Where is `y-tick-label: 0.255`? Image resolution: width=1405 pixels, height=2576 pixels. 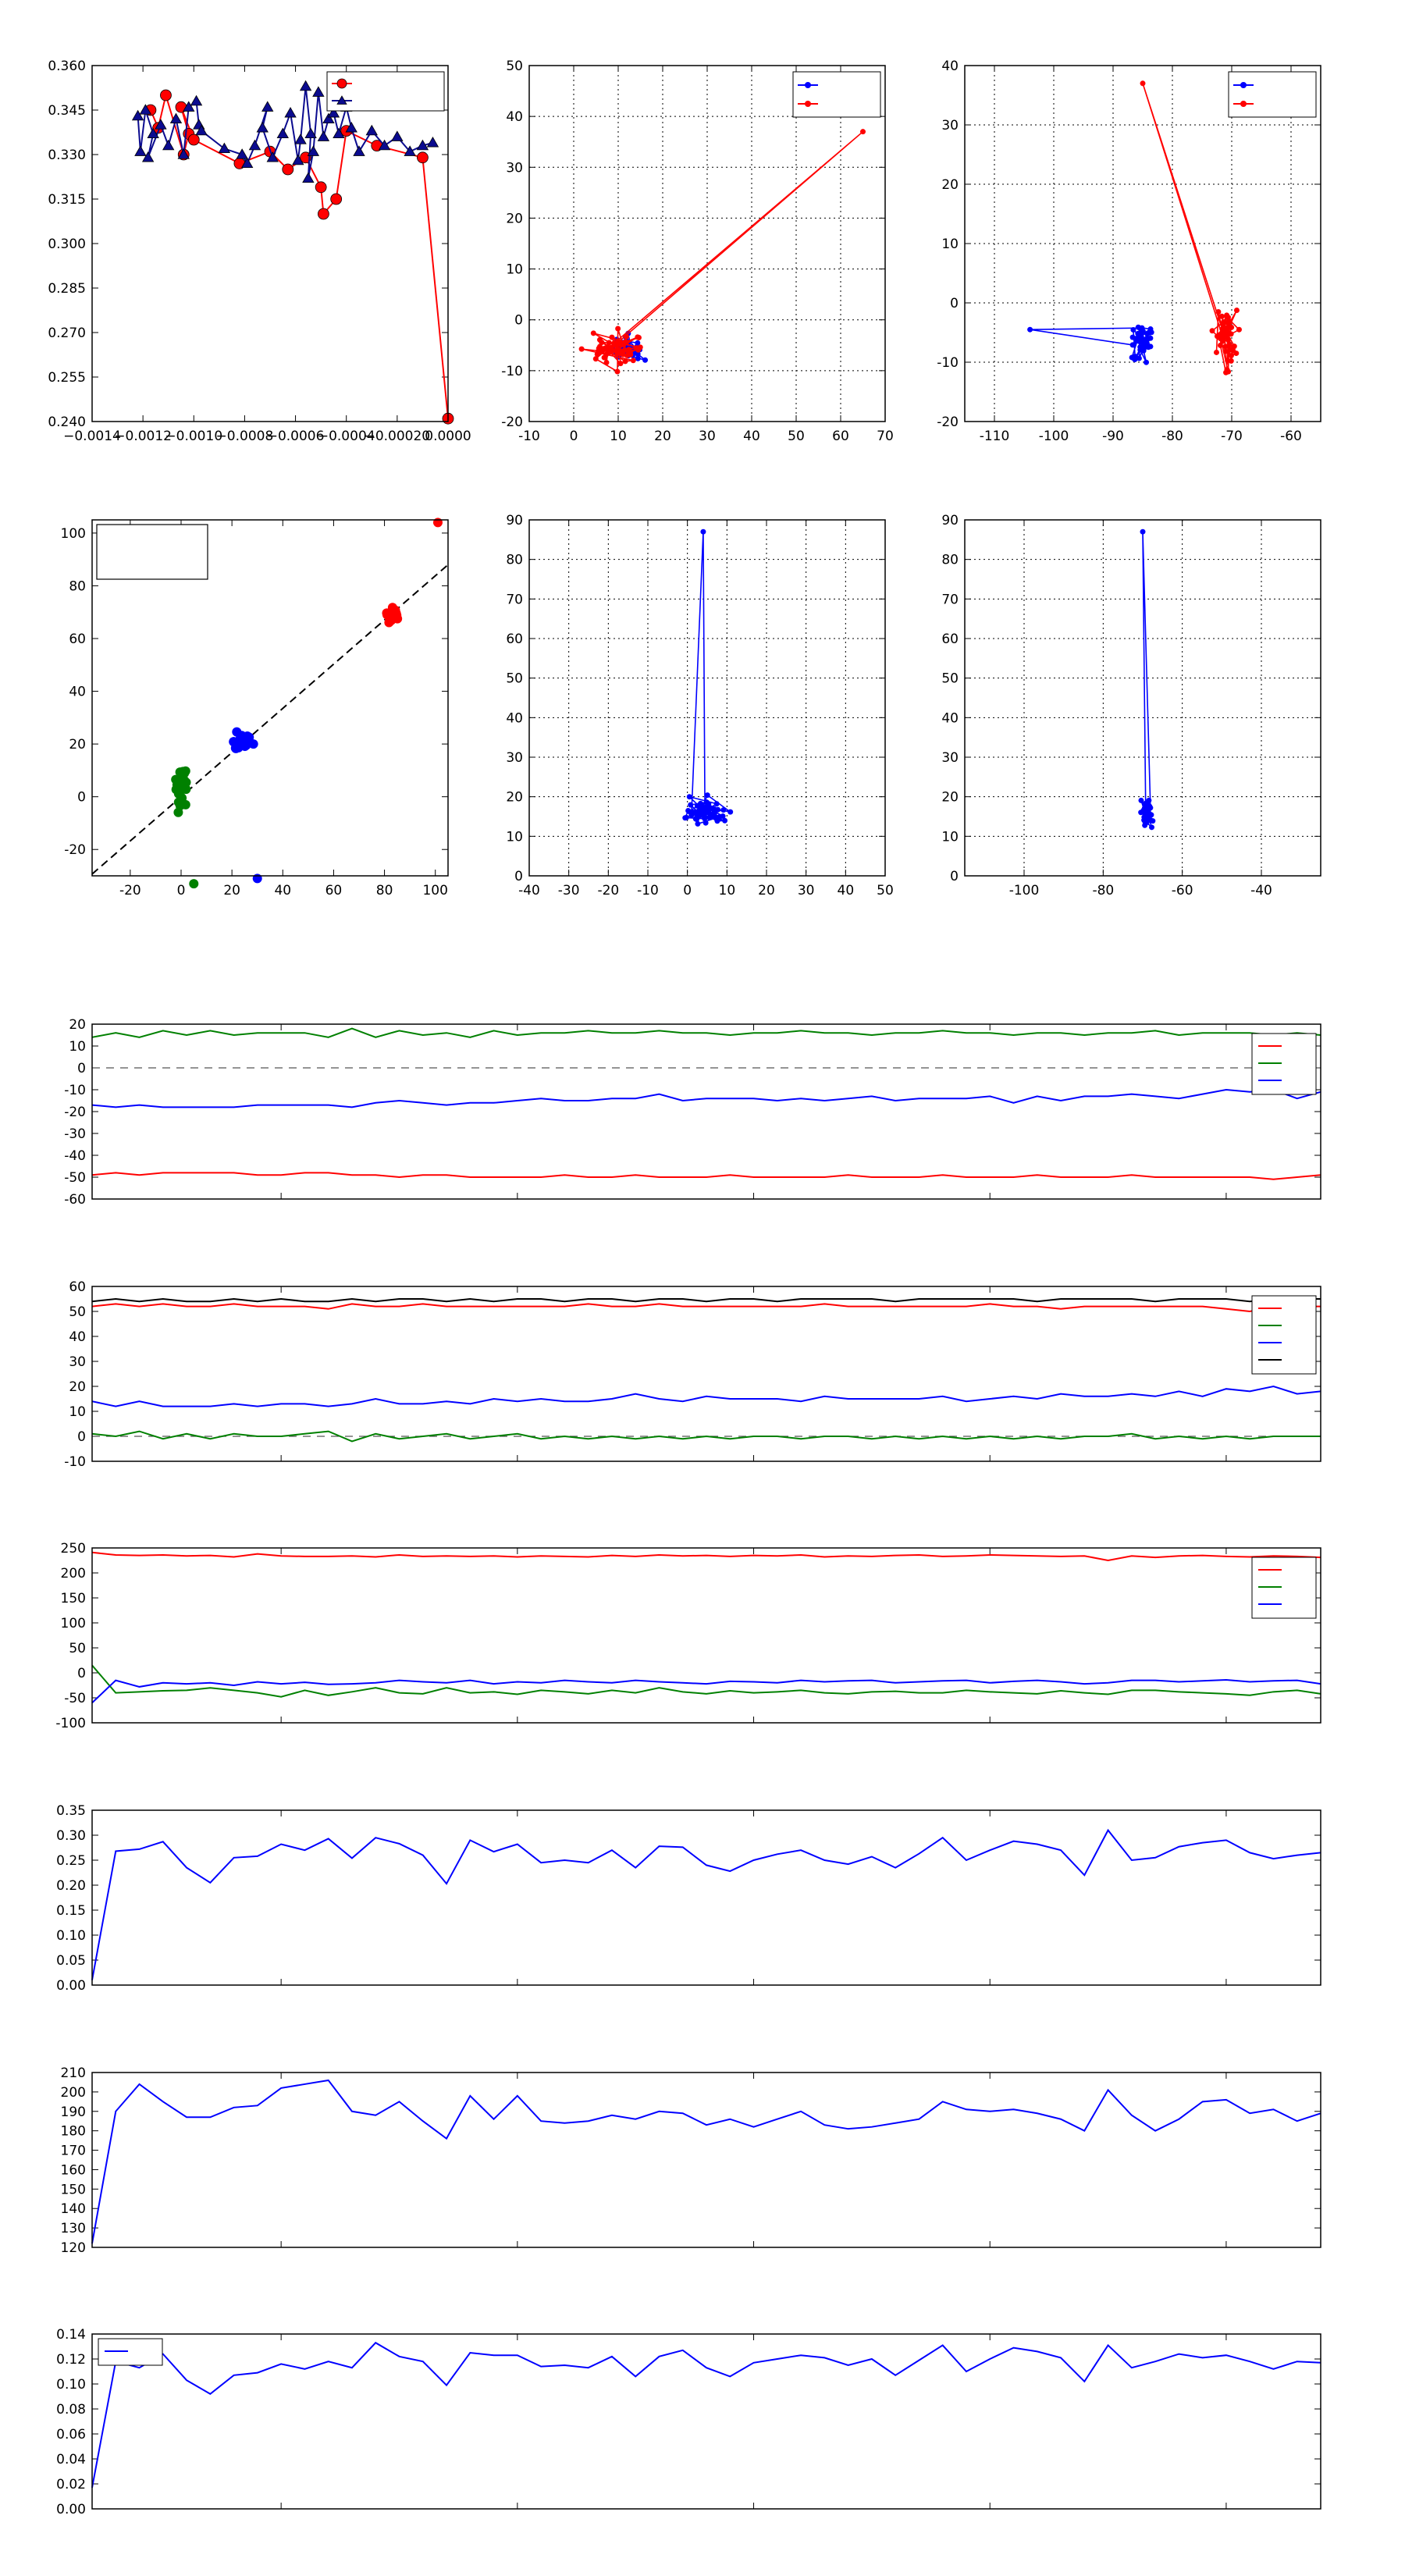
y-tick-label: 0.255 is located at coordinates (67, 378).